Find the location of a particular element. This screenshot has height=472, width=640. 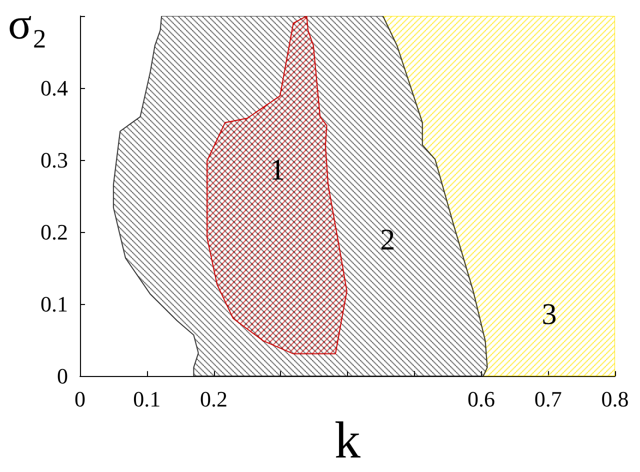

annotation: 1 is located at coordinates (277, 169).